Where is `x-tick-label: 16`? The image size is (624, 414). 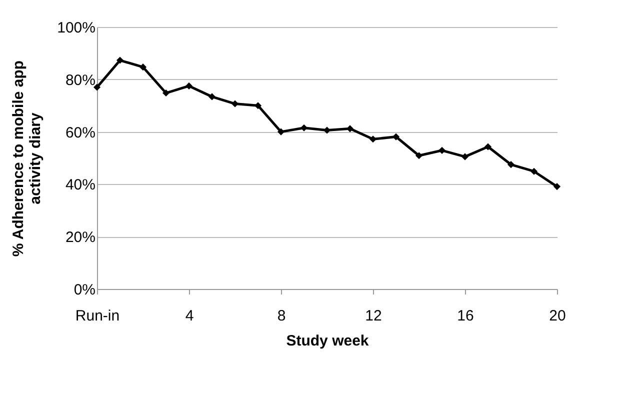 x-tick-label: 16 is located at coordinates (465, 316).